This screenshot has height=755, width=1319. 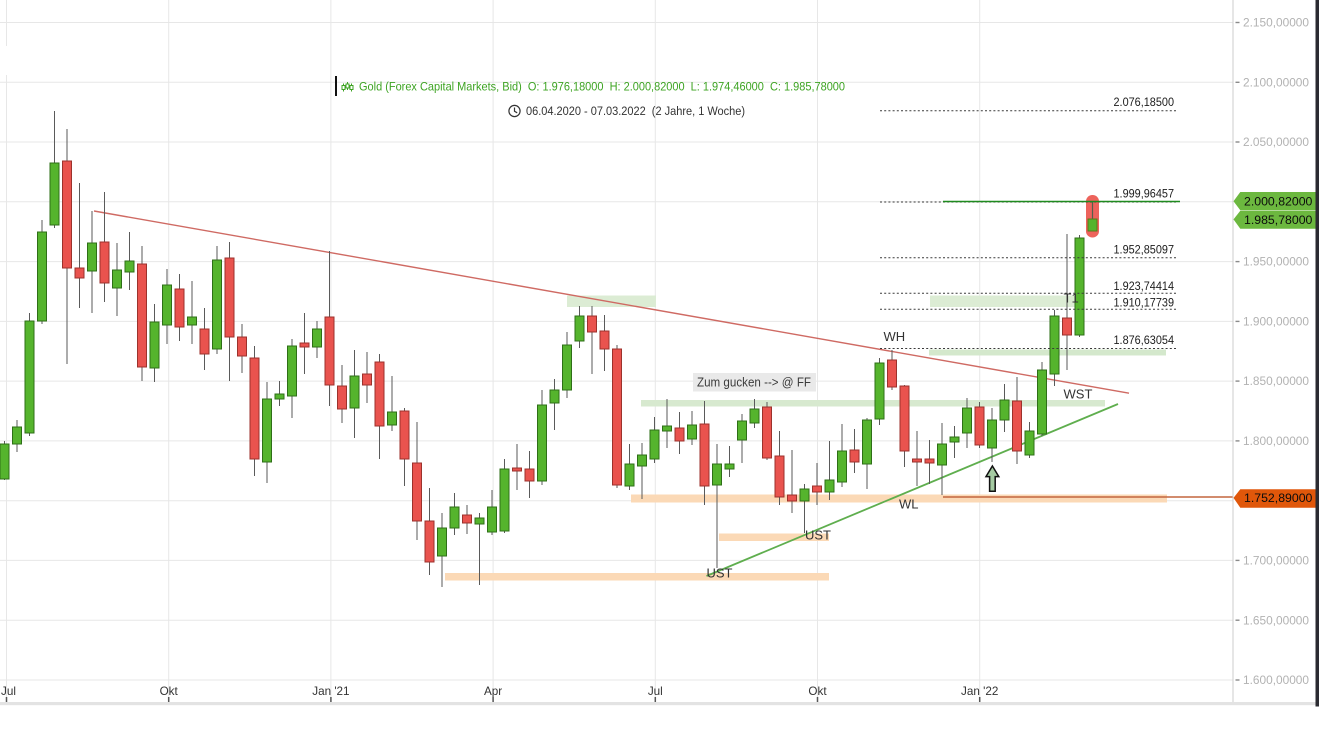 What do you see at coordinates (1276, 263) in the screenshot?
I see `svg-text: 1.950,00000` at bounding box center [1276, 263].